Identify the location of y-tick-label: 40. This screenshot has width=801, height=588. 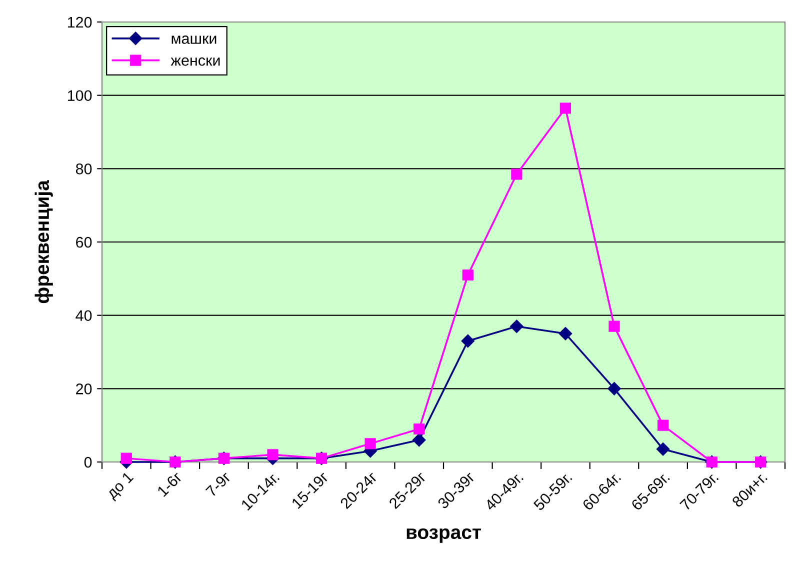
(84, 316).